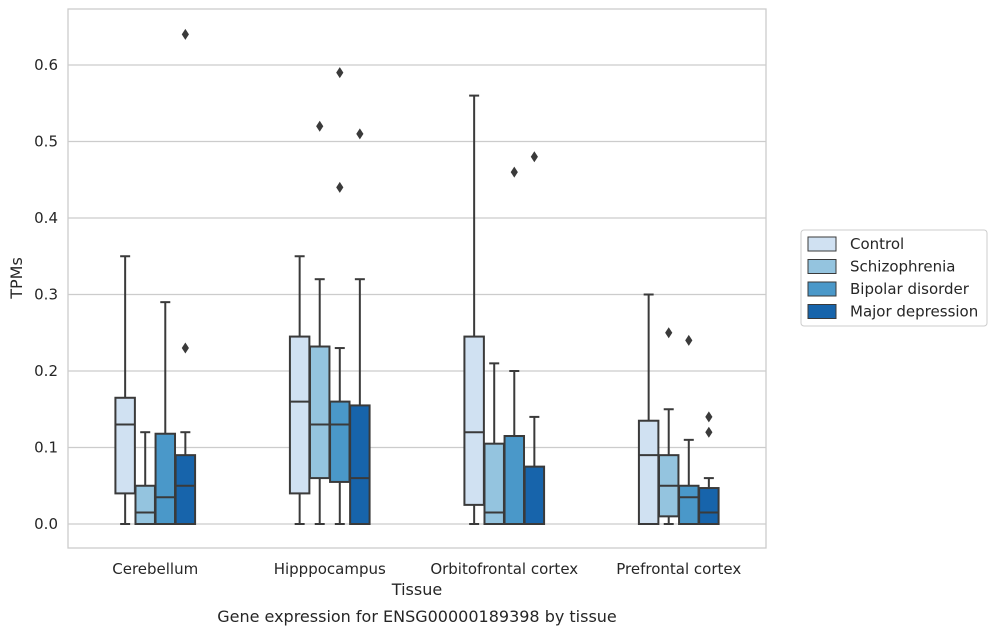 The height and width of the screenshot is (638, 997). What do you see at coordinates (46, 448) in the screenshot?
I see `y-tick-label: 0.1` at bounding box center [46, 448].